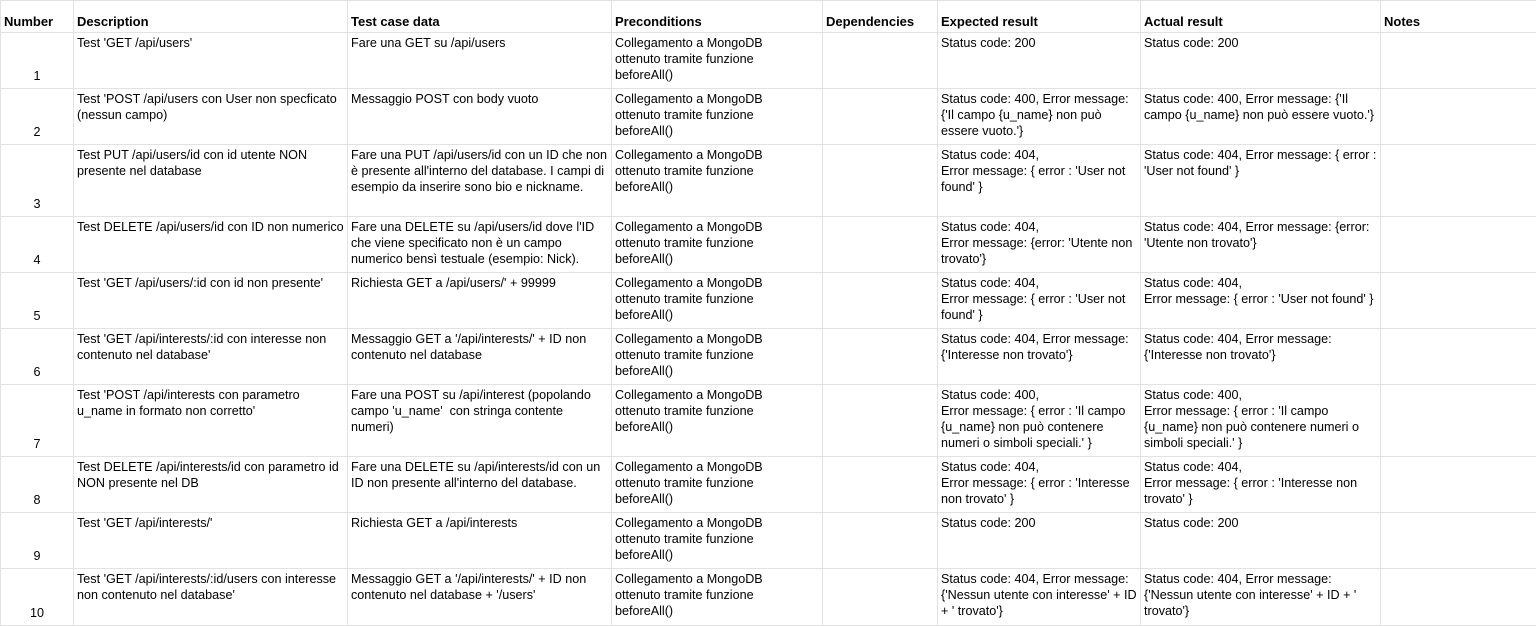 The image size is (1536, 626). What do you see at coordinates (717, 17) in the screenshot?
I see `header-preconditions: Preconditions` at bounding box center [717, 17].